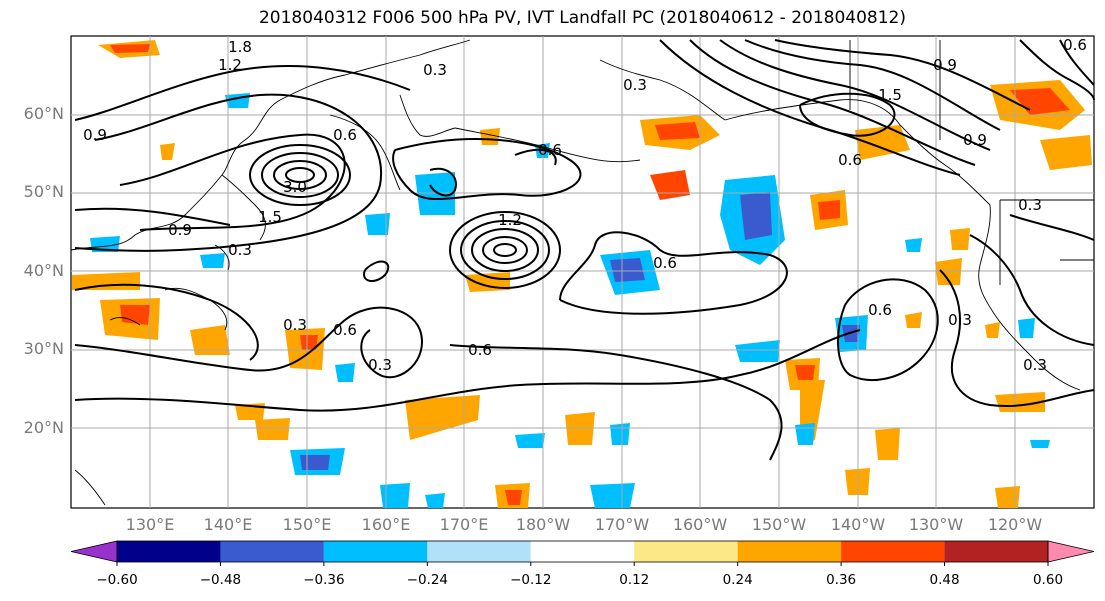 The image size is (1105, 601). Describe the element at coordinates (427, 580) in the screenshot. I see `colorbar-tick-label: −0.24` at that location.